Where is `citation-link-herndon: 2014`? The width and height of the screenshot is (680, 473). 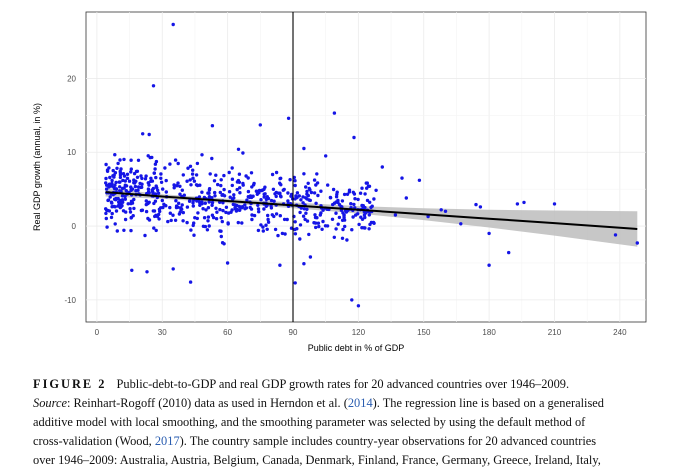
citation-link-herndon: 2014 is located at coordinates (360, 403).